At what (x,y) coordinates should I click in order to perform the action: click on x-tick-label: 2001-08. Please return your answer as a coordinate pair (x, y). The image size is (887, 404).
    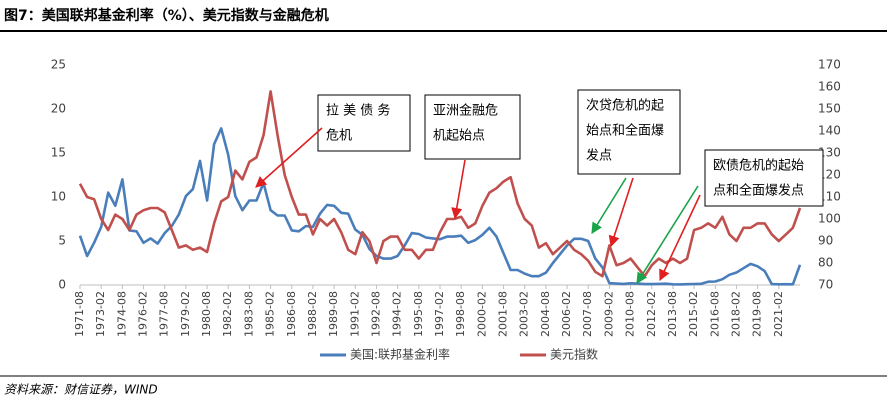
    Looking at the image, I should click on (503, 314).